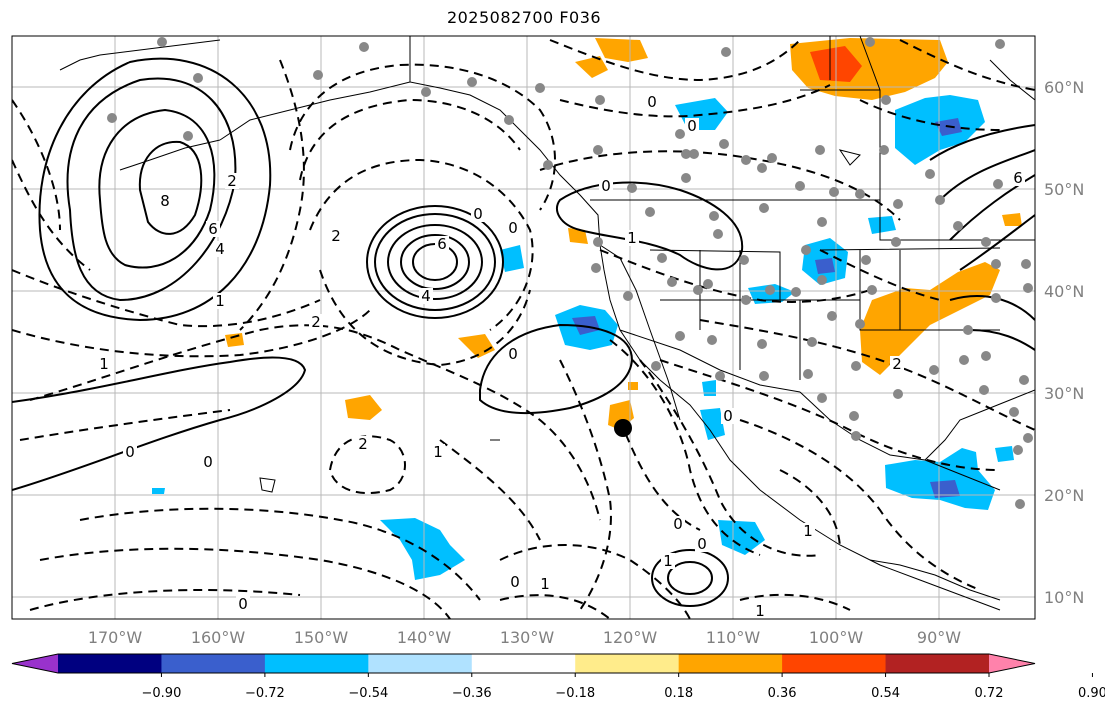  I want to click on colorbar-tick-label: 0.18, so click(678, 693).